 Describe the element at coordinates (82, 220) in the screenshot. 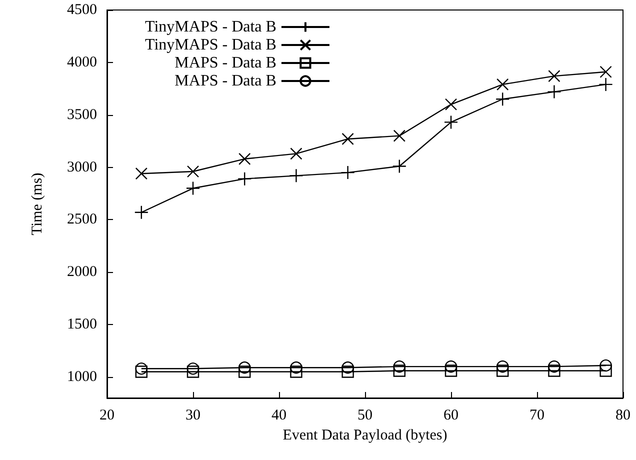

I see `y-tick-label: 2500` at that location.